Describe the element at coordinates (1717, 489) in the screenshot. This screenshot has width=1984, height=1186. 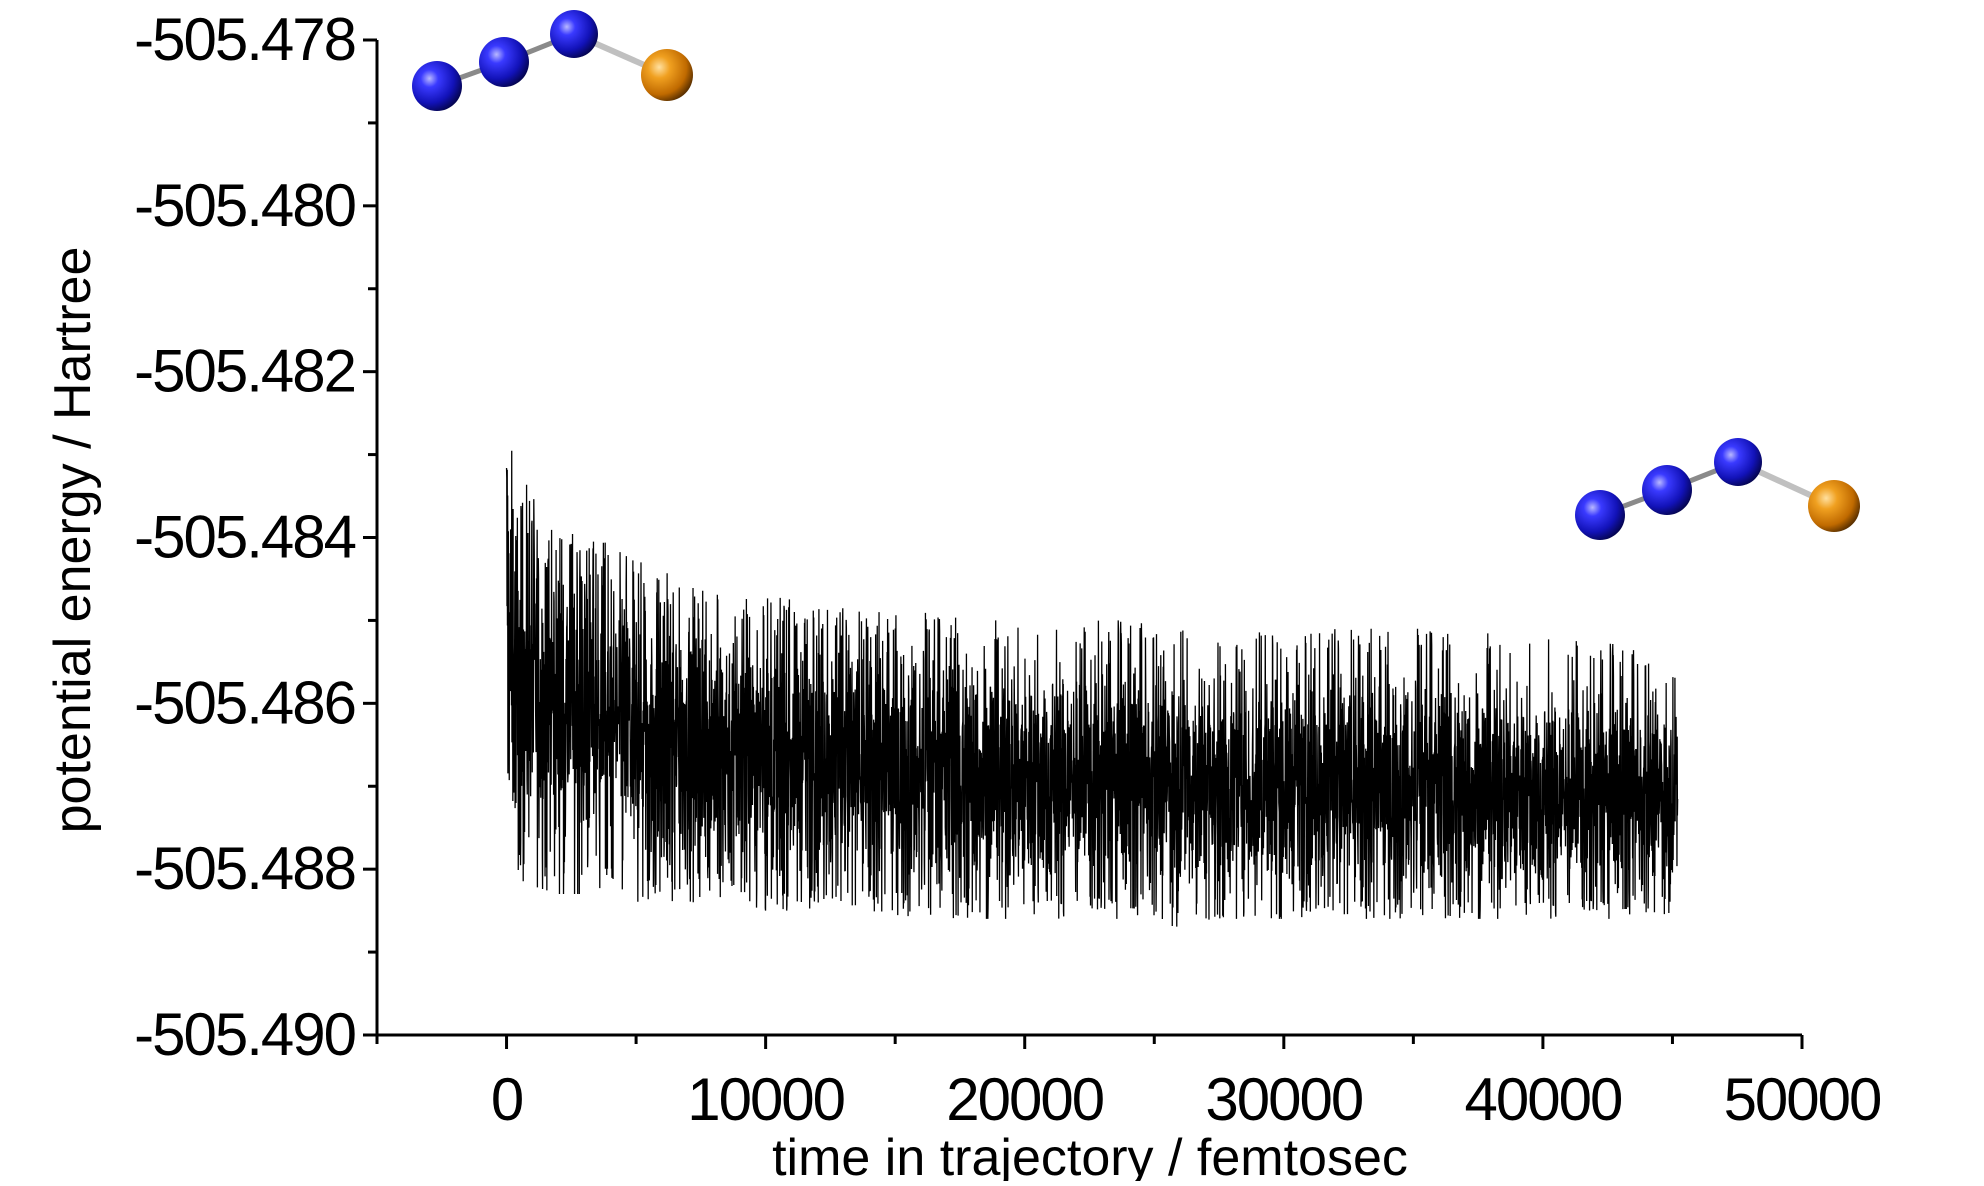
I see `molecule-end-icon` at that location.